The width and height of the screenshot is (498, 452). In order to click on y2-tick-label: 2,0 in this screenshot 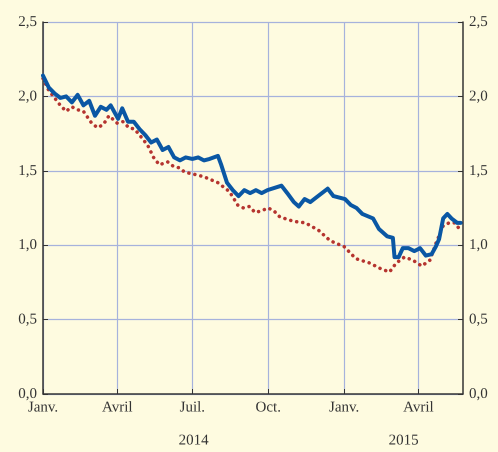, I will do `click(478, 96)`.